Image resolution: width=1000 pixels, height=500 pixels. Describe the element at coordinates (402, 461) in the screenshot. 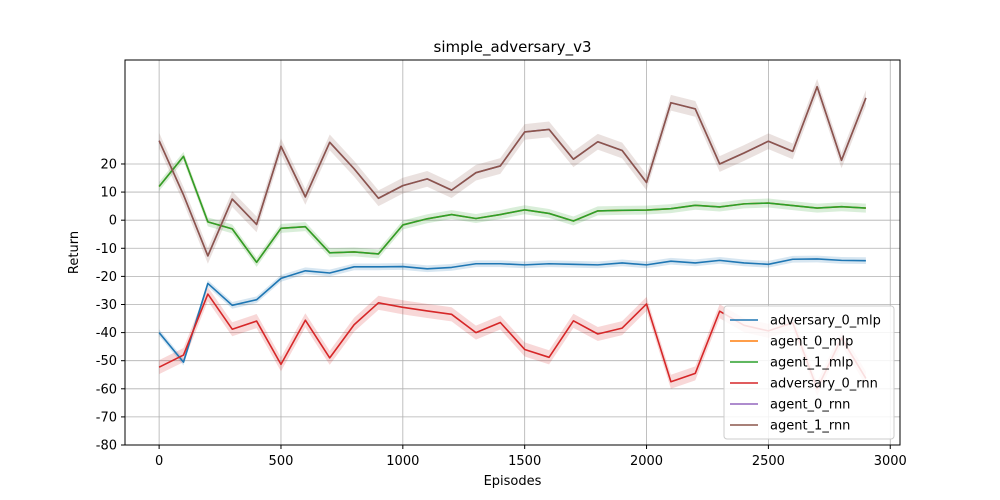

I see `x-tick-label: 1000` at that location.